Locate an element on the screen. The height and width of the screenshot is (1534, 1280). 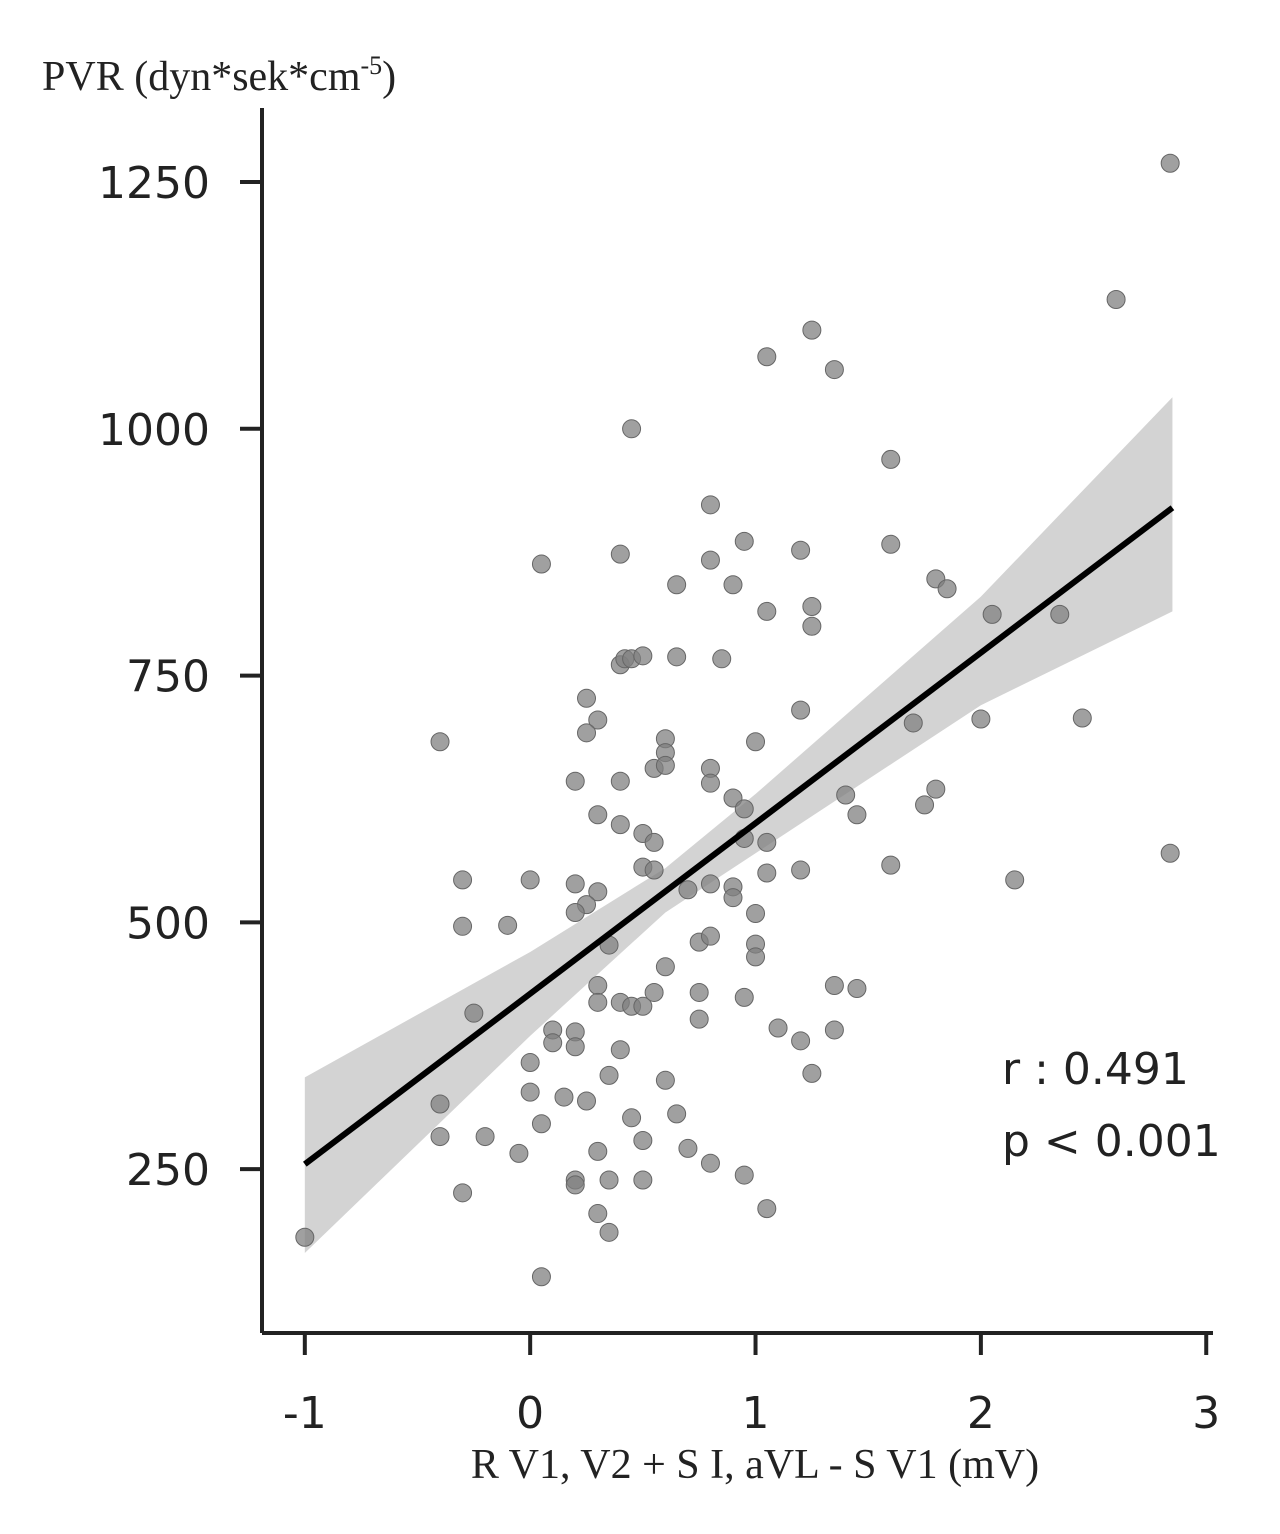
y-tick-label: 1250 is located at coordinates (154, 183).